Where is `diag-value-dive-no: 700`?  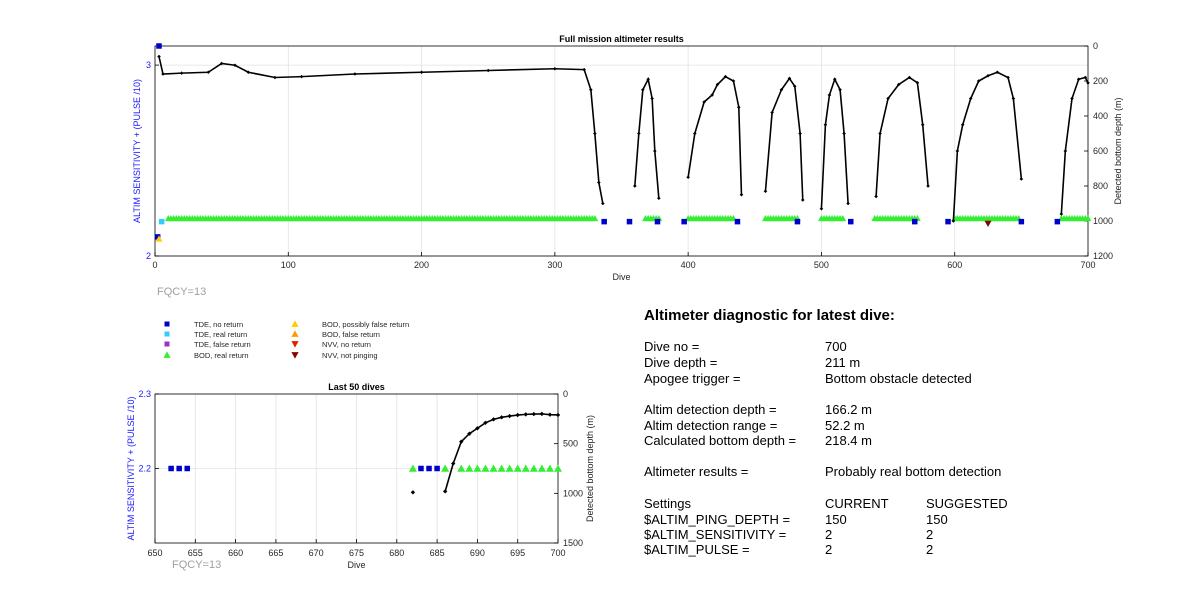 diag-value-dive-no: 700 is located at coordinates (836, 346).